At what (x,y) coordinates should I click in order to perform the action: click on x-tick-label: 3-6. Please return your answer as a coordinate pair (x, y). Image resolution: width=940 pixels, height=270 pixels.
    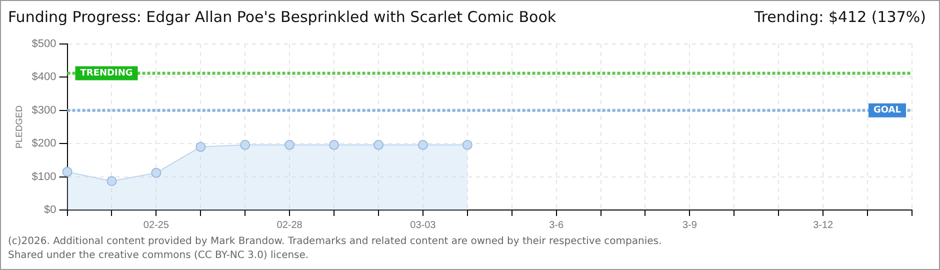
    Looking at the image, I should click on (556, 225).